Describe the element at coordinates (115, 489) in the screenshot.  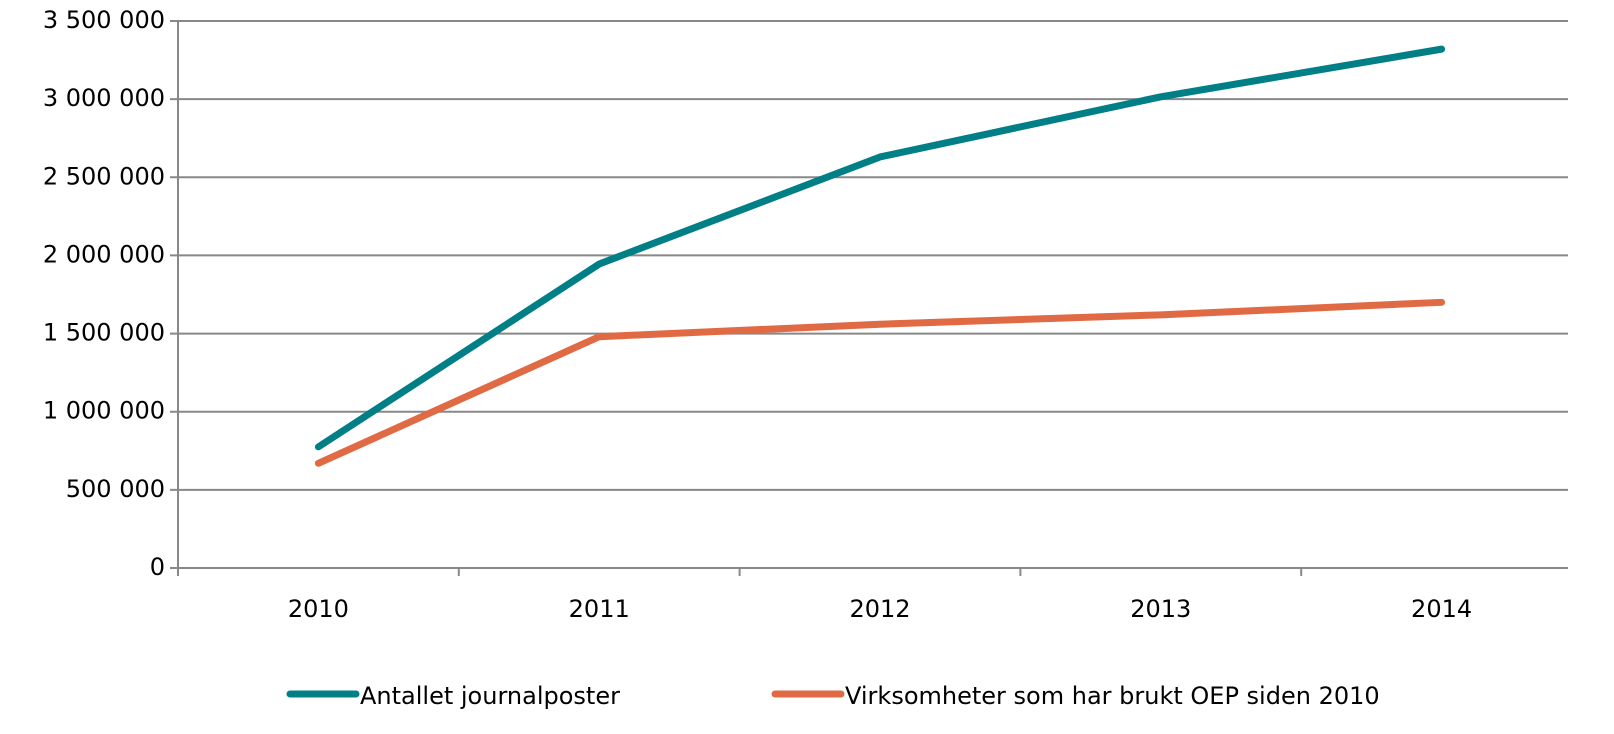
I see `y-tick-label: 500 000` at that location.